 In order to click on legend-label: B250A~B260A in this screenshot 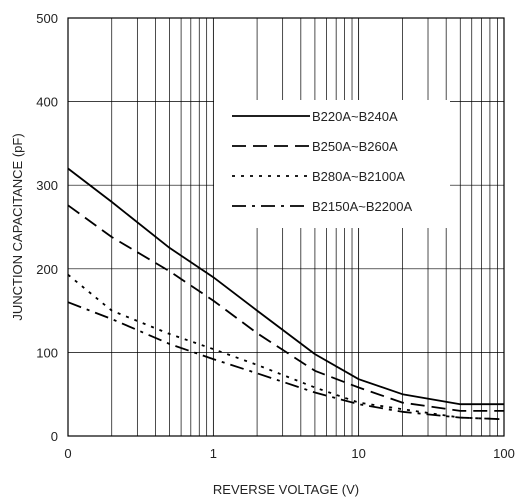, I will do `click(355, 146)`.